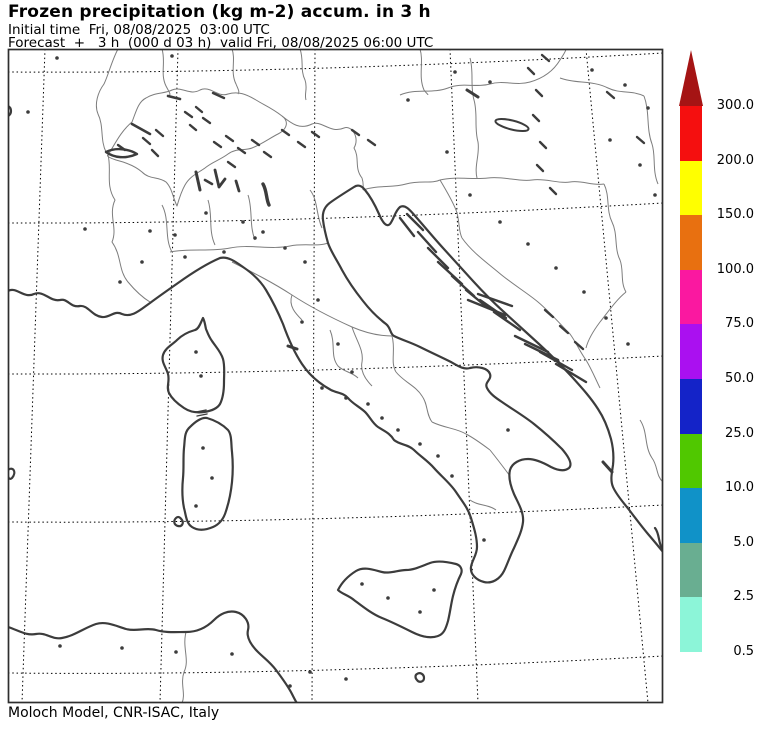  What do you see at coordinates (739, 378) in the screenshot?
I see `colorbar-tick-label: 50.0` at bounding box center [739, 378].